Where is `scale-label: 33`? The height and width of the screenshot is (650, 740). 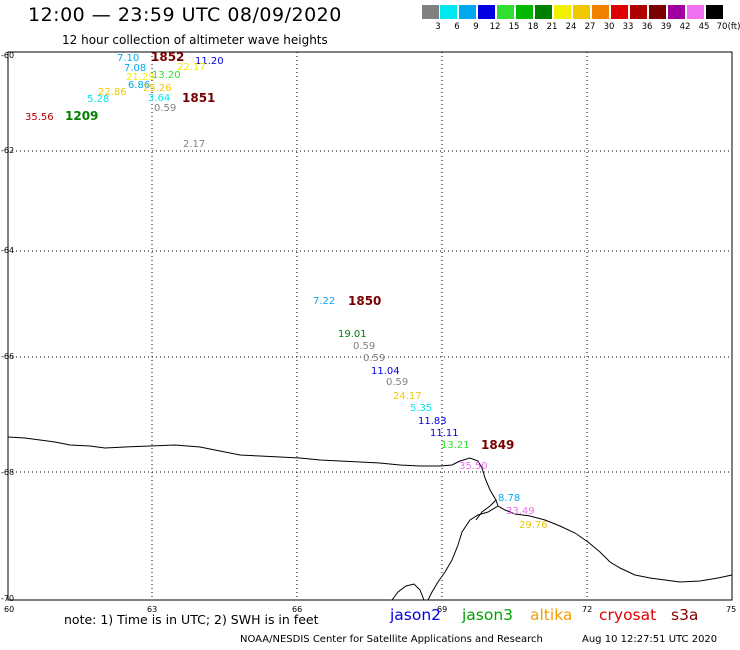 scale-label: 33 is located at coordinates (628, 27).